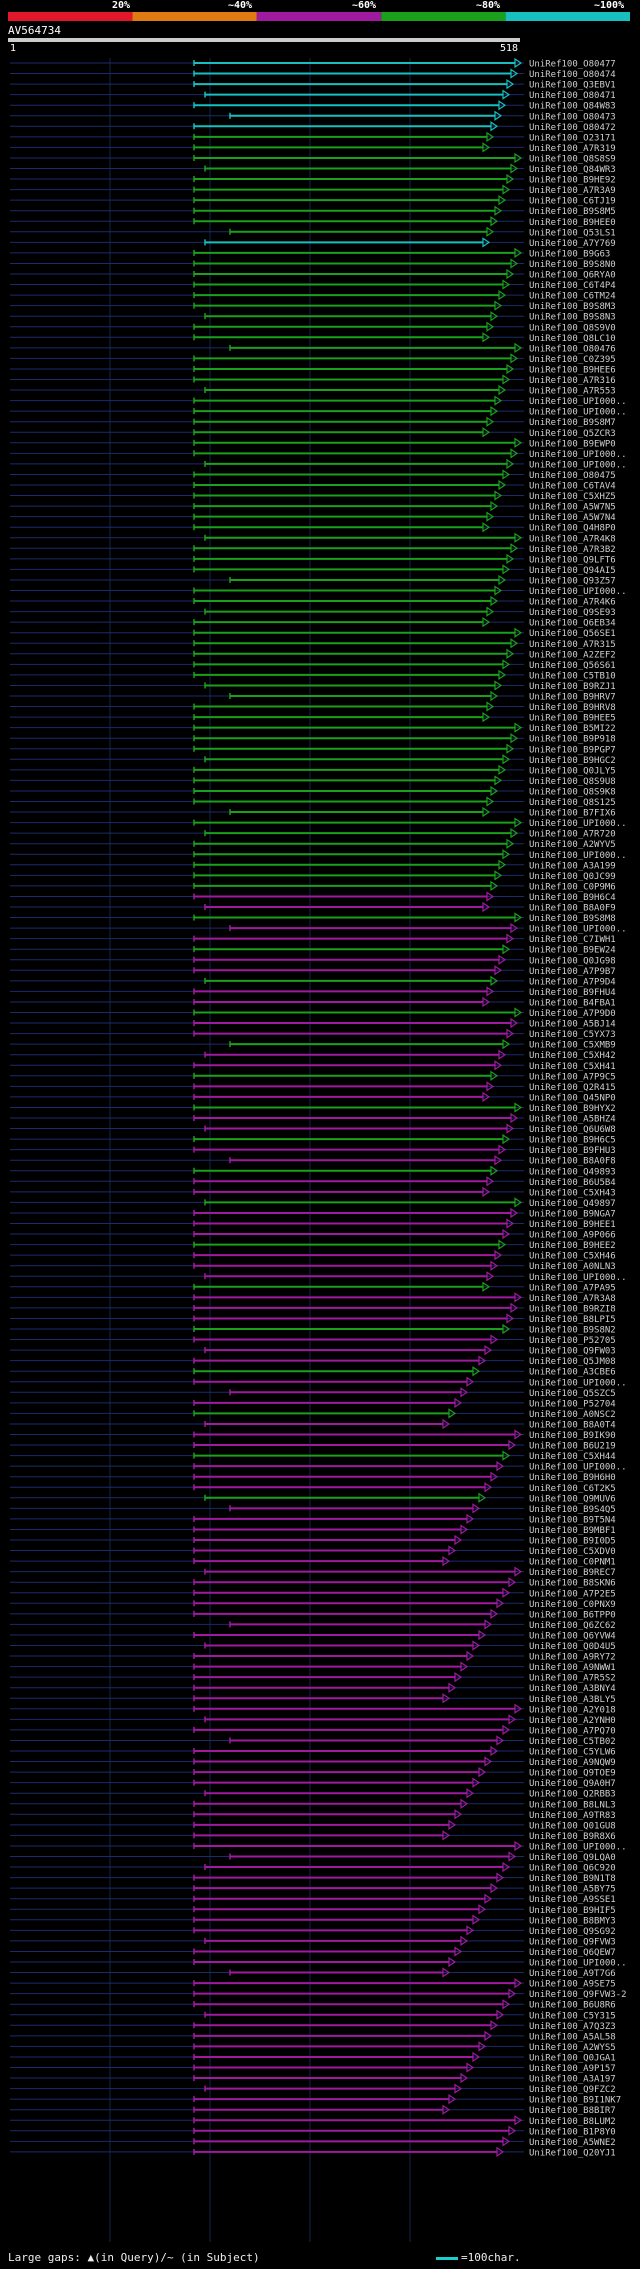  Describe the element at coordinates (572, 1204) in the screenshot. I see `hit-label: UniRef100_Q49897` at that location.